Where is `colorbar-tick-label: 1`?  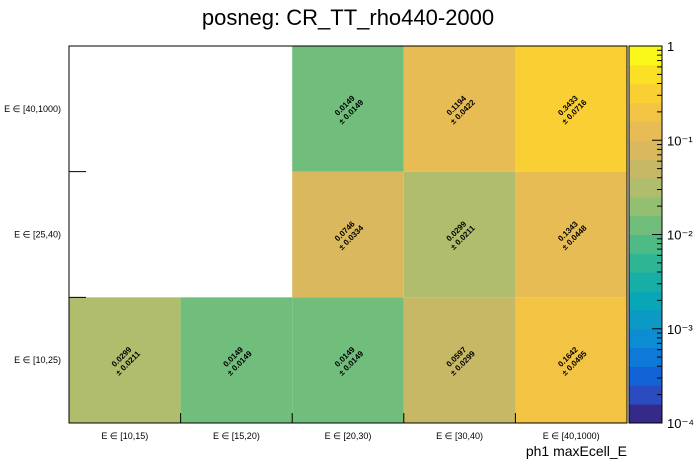
colorbar-tick-label: 1 is located at coordinates (670, 46).